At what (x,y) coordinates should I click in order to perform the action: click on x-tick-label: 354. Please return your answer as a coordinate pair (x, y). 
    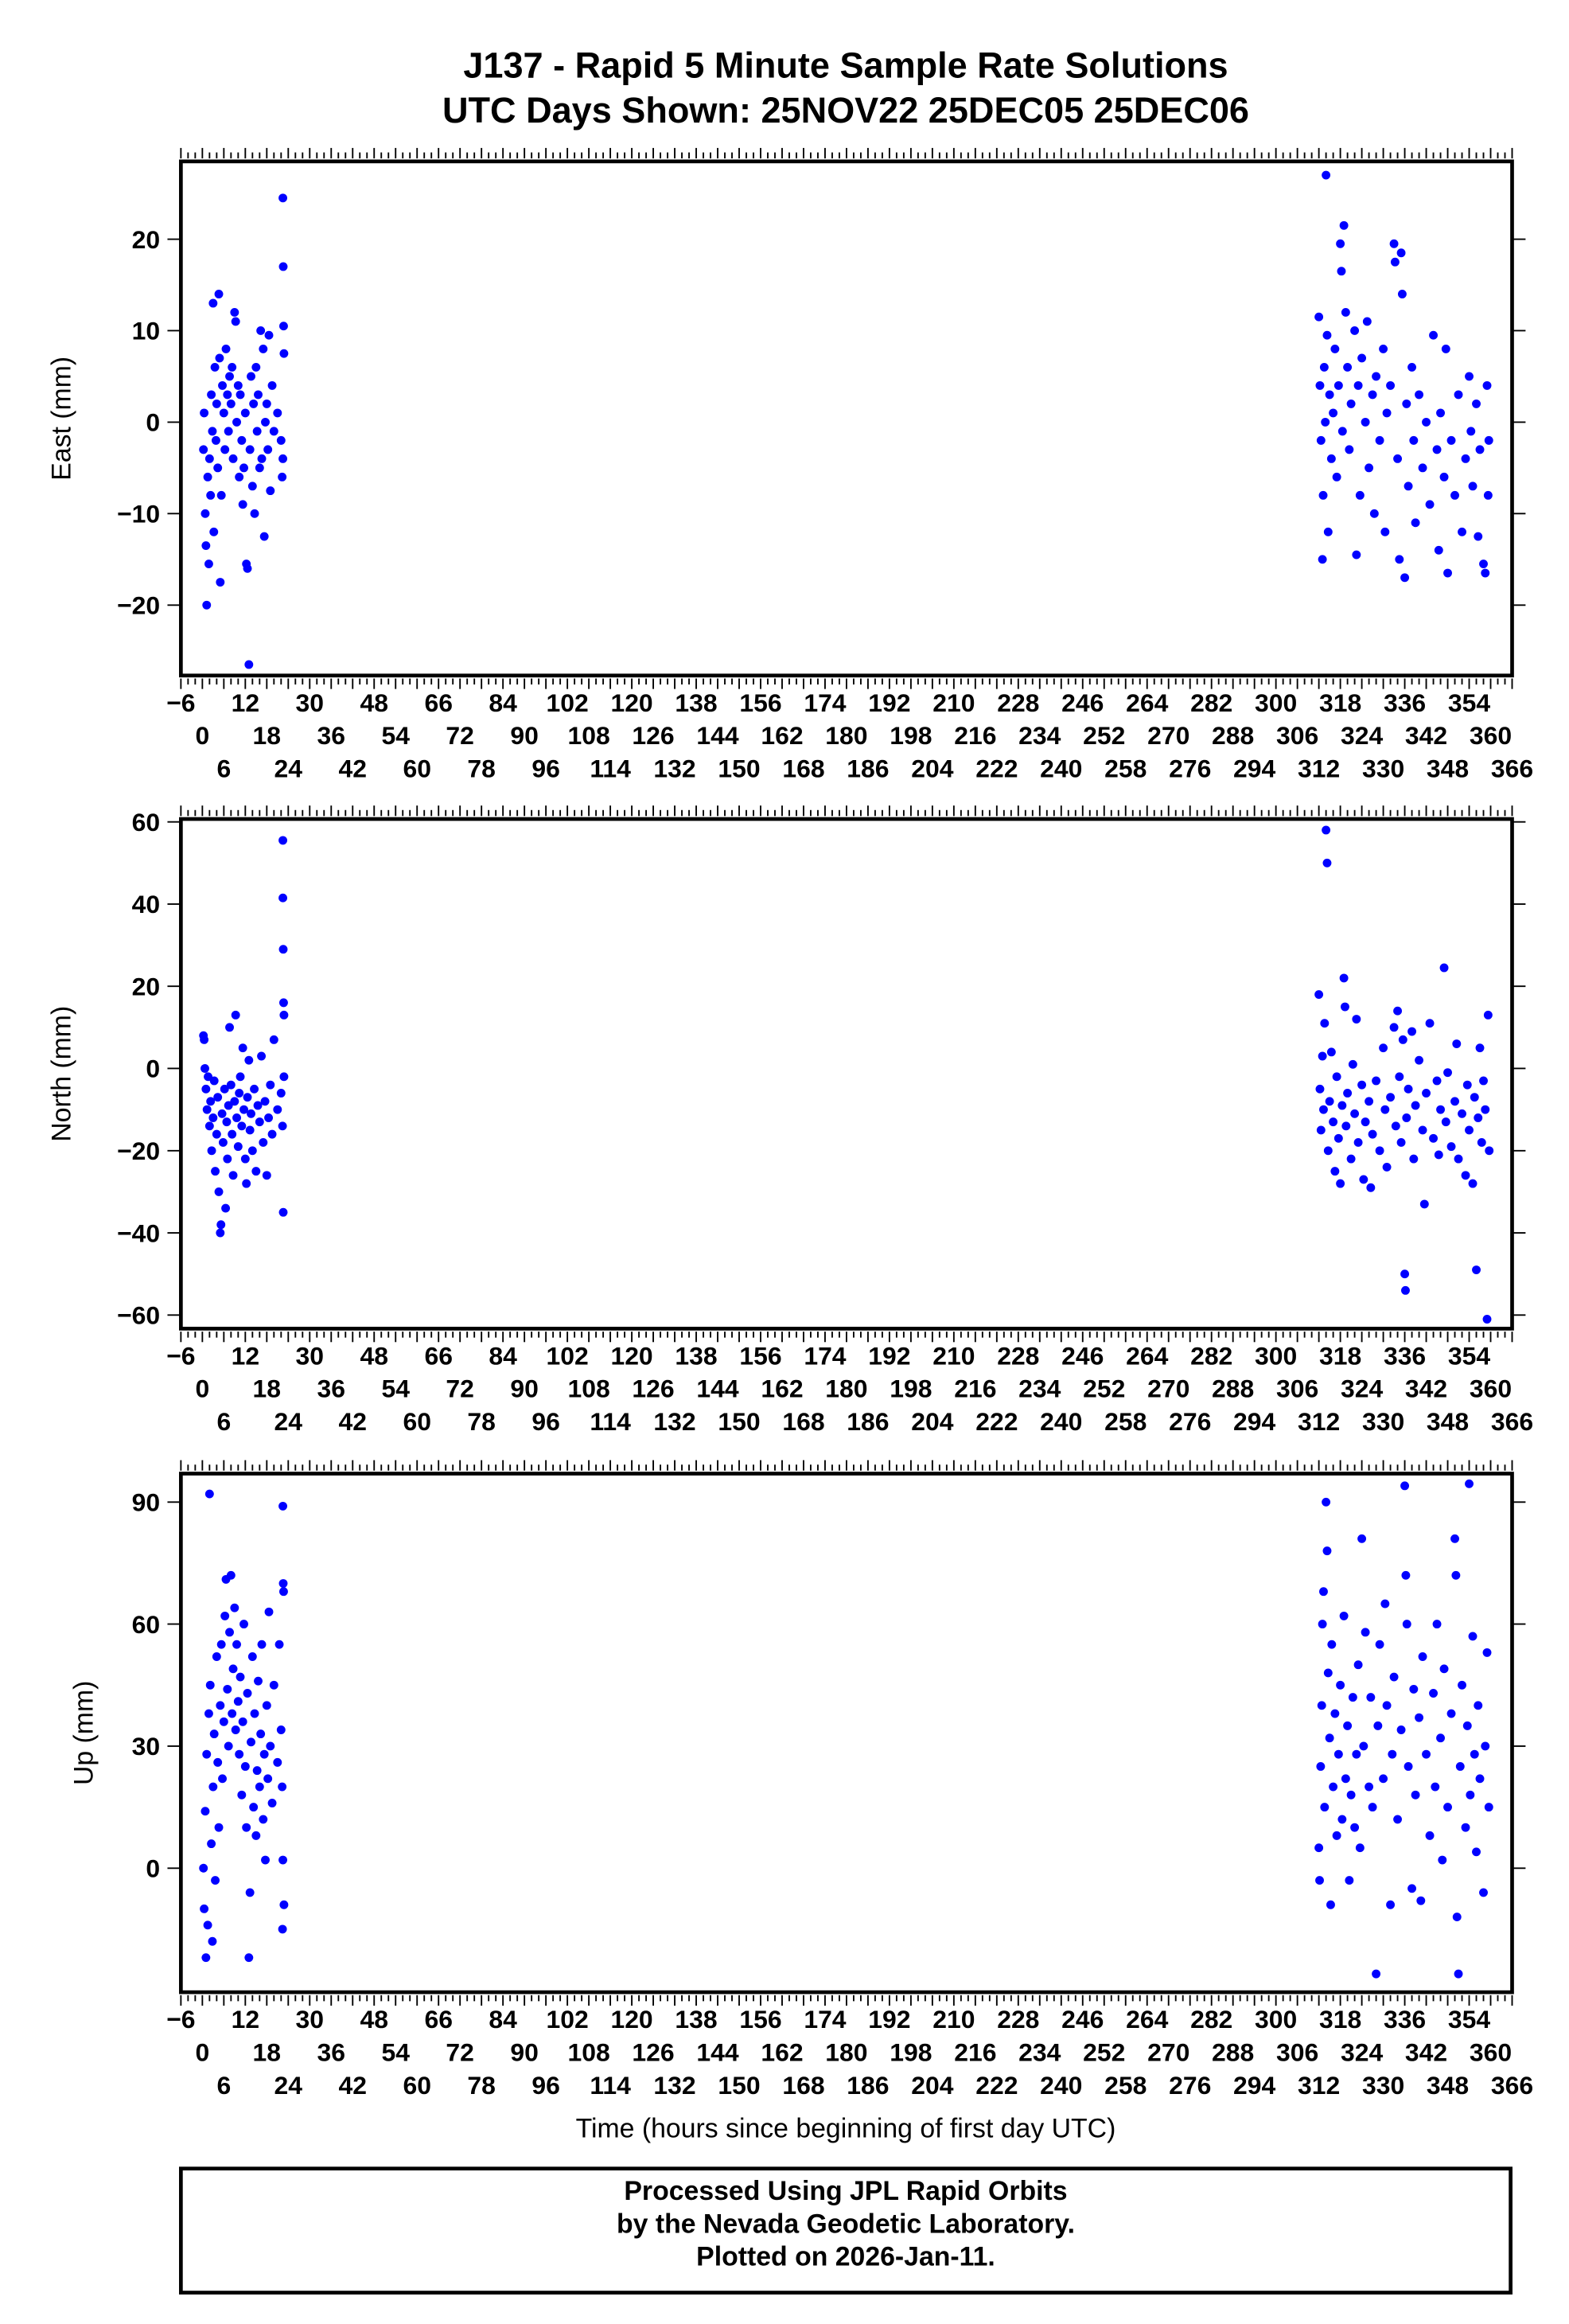
    Looking at the image, I should click on (1469, 702).